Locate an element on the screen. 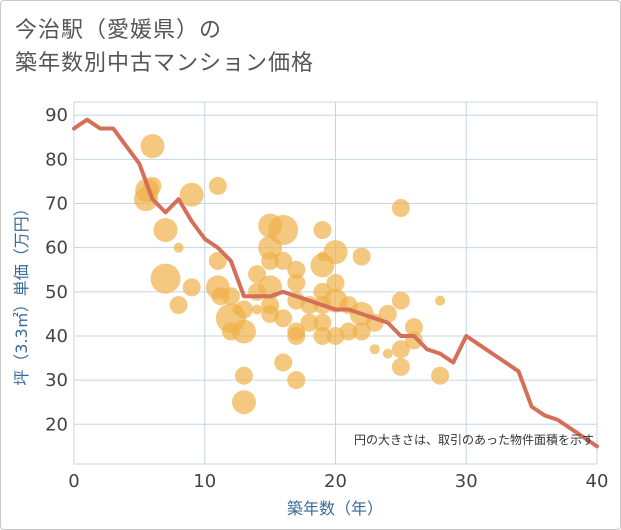  x-tick-3: 30 is located at coordinates (466, 481).